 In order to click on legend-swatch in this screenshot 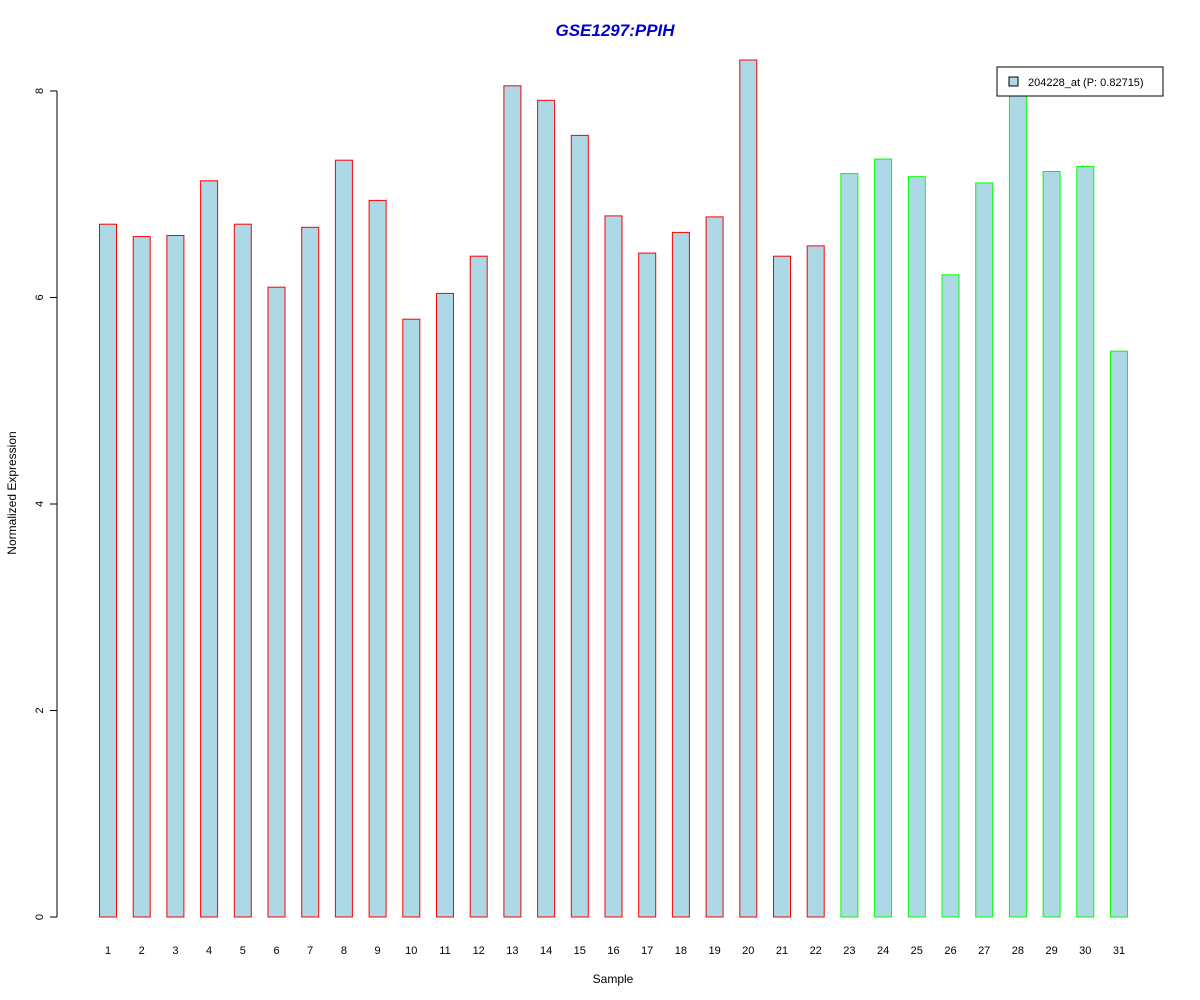, I will do `click(1013, 81)`.